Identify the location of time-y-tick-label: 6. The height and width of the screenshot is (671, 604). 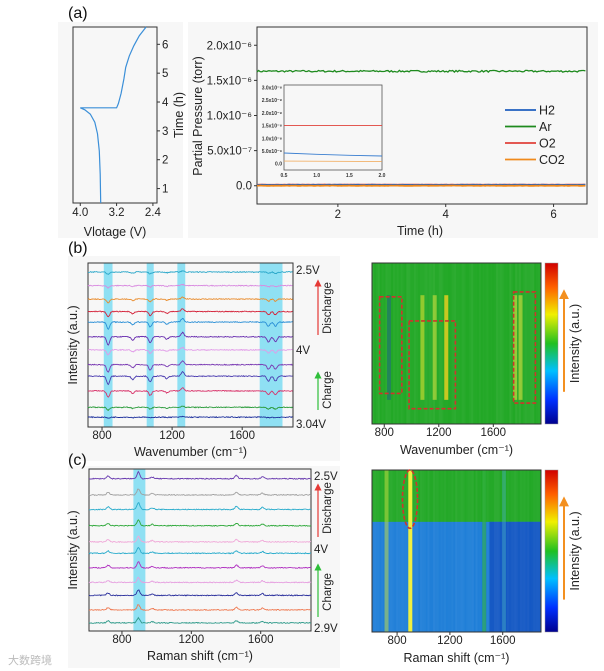
(165, 45).